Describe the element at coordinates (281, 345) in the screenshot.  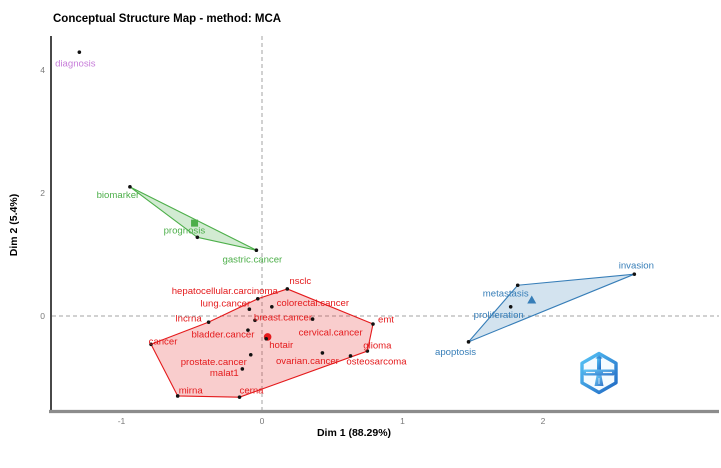
I see `term-label-hotair: hotair` at that location.